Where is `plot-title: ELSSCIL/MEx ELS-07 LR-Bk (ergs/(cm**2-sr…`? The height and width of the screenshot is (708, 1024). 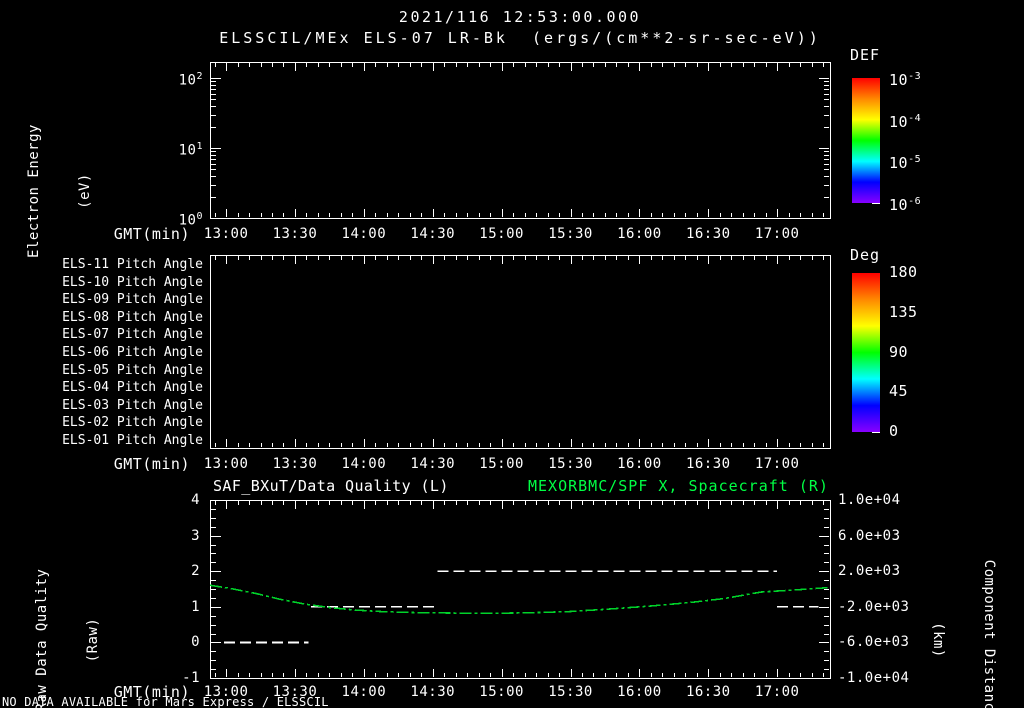
plot-title: ELSSCIL/MEx ELS-07 LR-Bk (ergs/(cm**2-sr… is located at coordinates (520, 38).